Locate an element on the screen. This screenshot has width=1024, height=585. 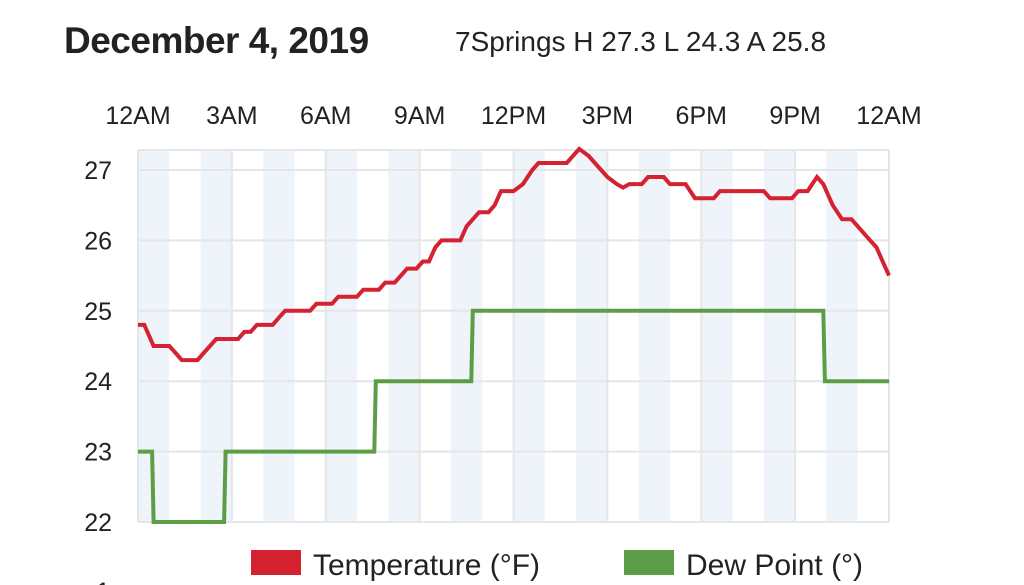
y-tick-label: 23 is located at coordinates (98, 453).